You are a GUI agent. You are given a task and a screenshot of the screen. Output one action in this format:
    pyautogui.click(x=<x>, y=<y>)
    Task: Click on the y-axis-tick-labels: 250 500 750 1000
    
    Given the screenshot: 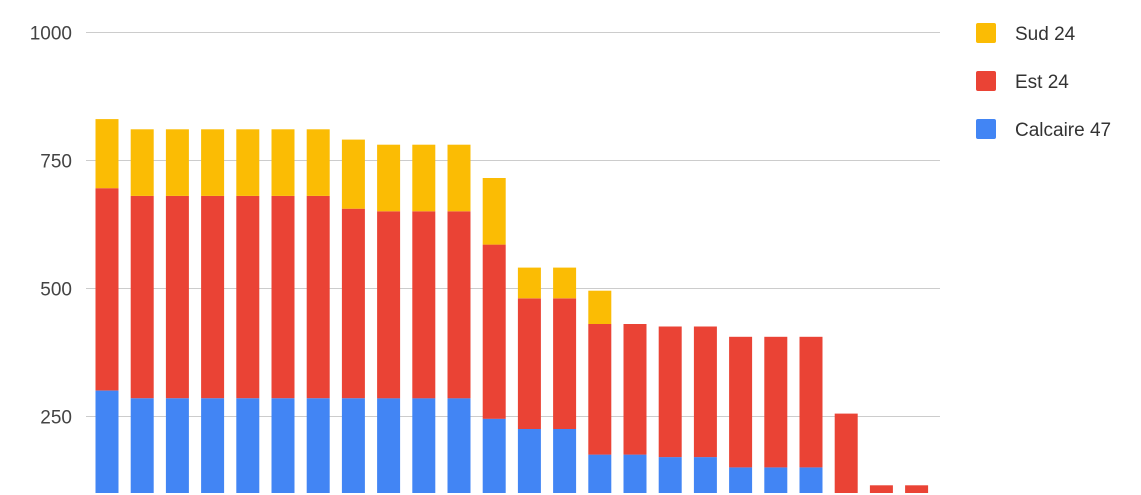 What is the action you would take?
    pyautogui.click(x=51, y=226)
    